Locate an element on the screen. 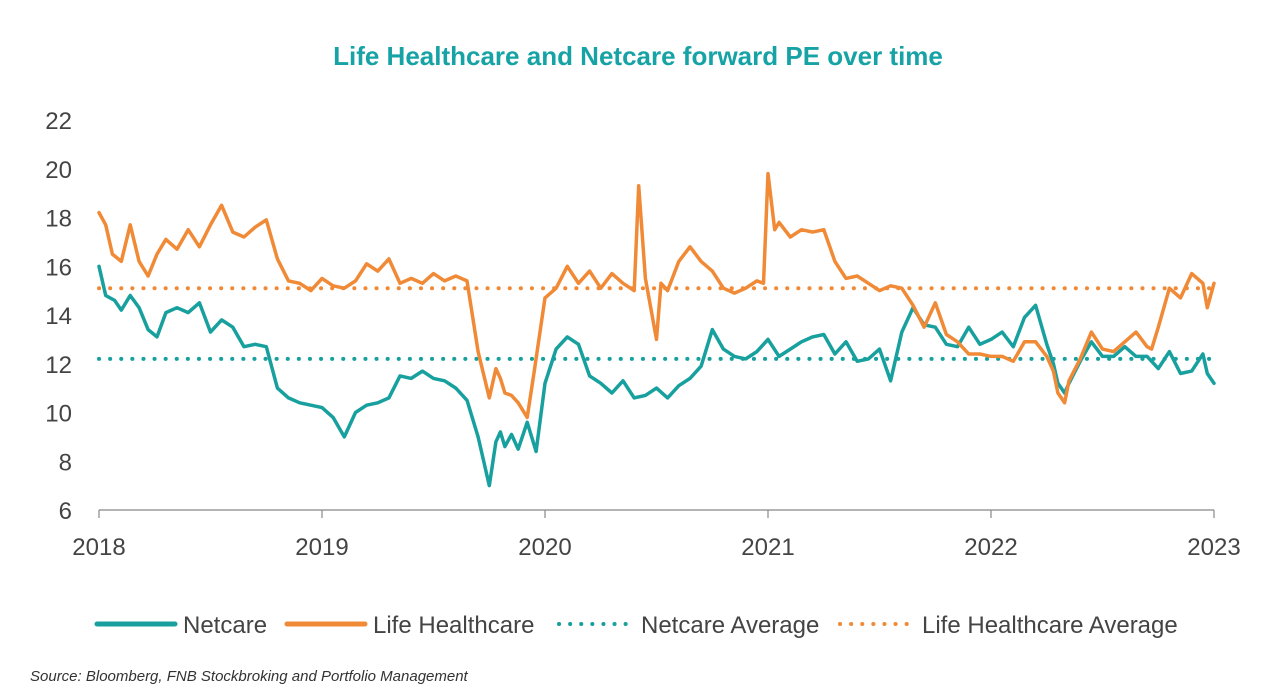 The image size is (1280, 700). x-axis: 2018 2019 2020 2021 2022 2023 is located at coordinates (656, 535).